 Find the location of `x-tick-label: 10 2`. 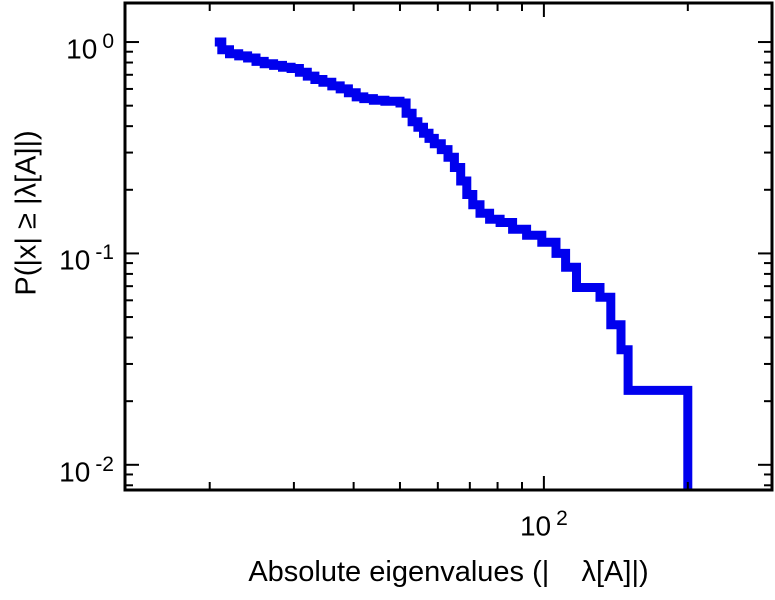

x-tick-label: 10 2 is located at coordinates (543, 524).